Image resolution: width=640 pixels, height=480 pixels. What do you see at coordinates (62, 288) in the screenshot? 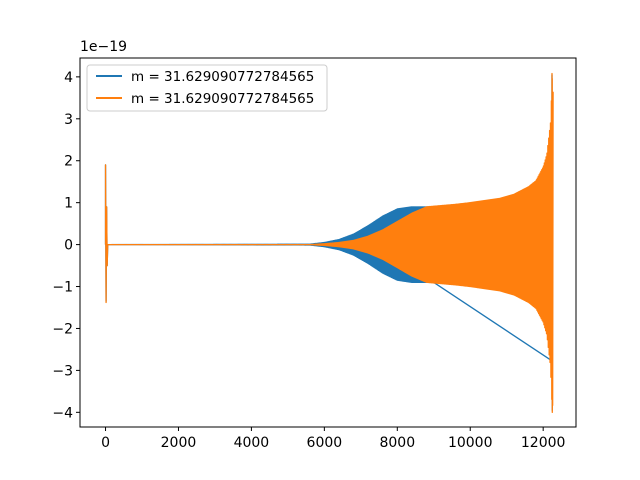
I see `y-tick-label: −1` at bounding box center [62, 288].